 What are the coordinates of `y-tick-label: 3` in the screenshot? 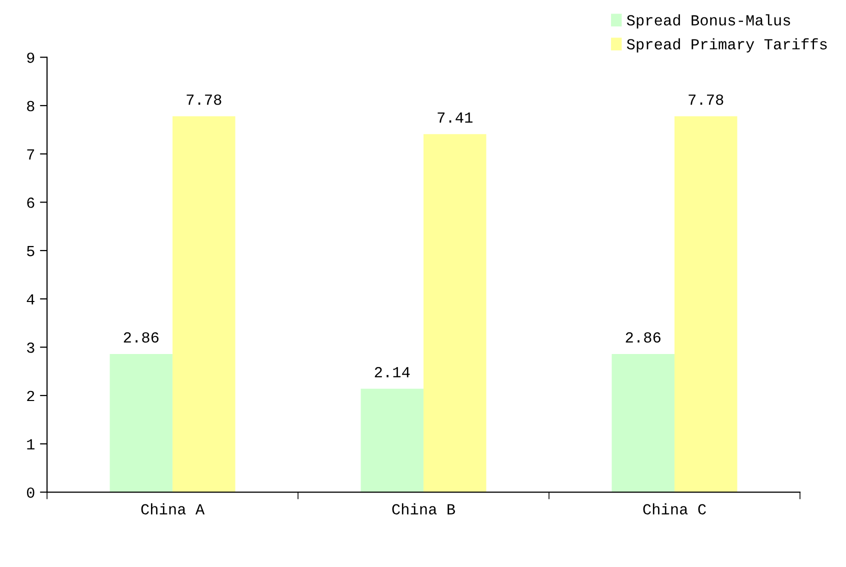 It's located at (30, 347).